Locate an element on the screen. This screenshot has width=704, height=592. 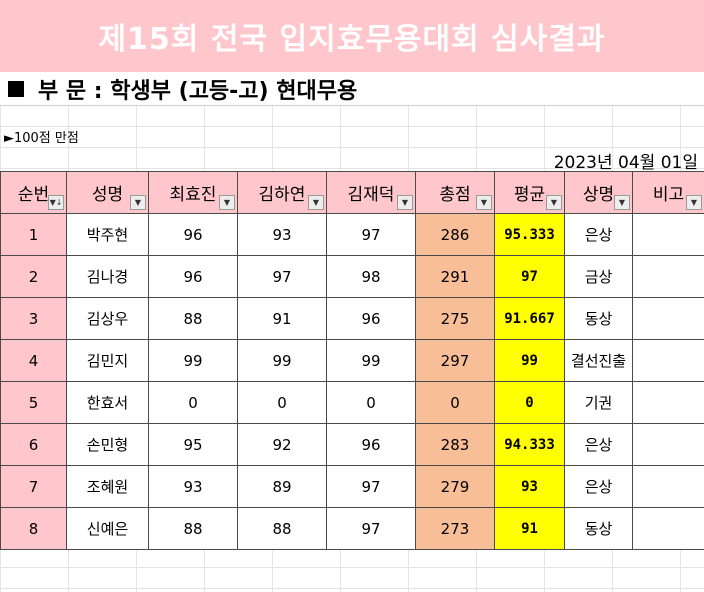
result-date: 2023년 04월 01일 is located at coordinates (625, 163).